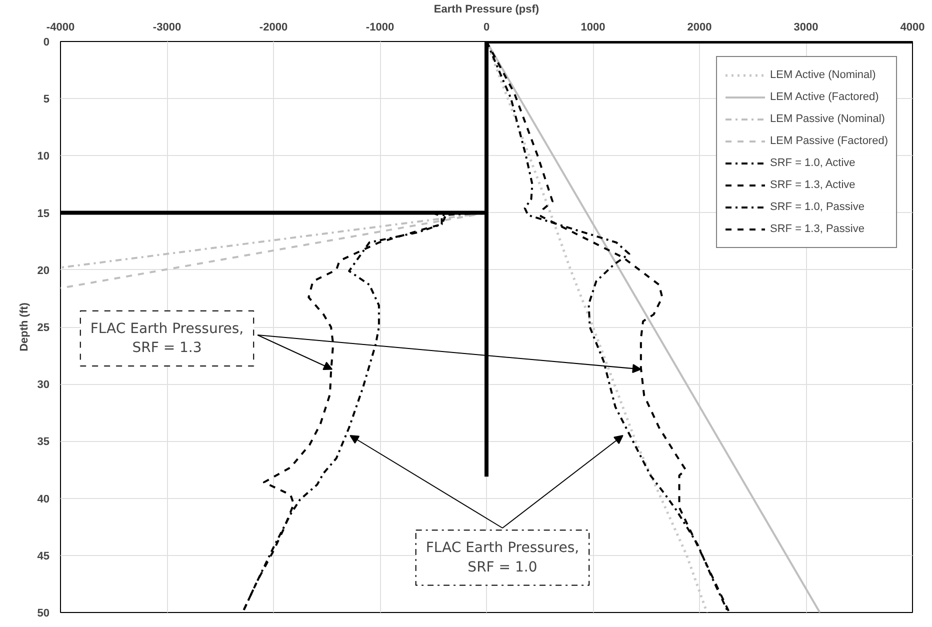 The height and width of the screenshot is (627, 932). Describe the element at coordinates (827, 119) in the screenshot. I see `legend-label: LEM Passive (Nominal)` at that location.